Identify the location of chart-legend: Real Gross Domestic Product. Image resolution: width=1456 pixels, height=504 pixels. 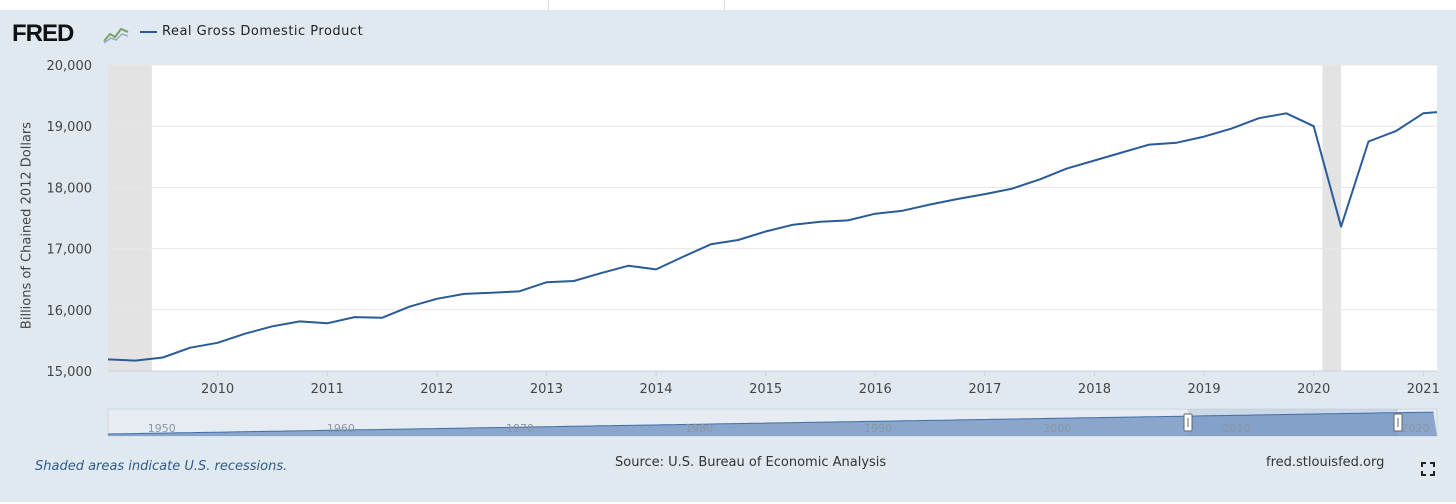
(251, 31).